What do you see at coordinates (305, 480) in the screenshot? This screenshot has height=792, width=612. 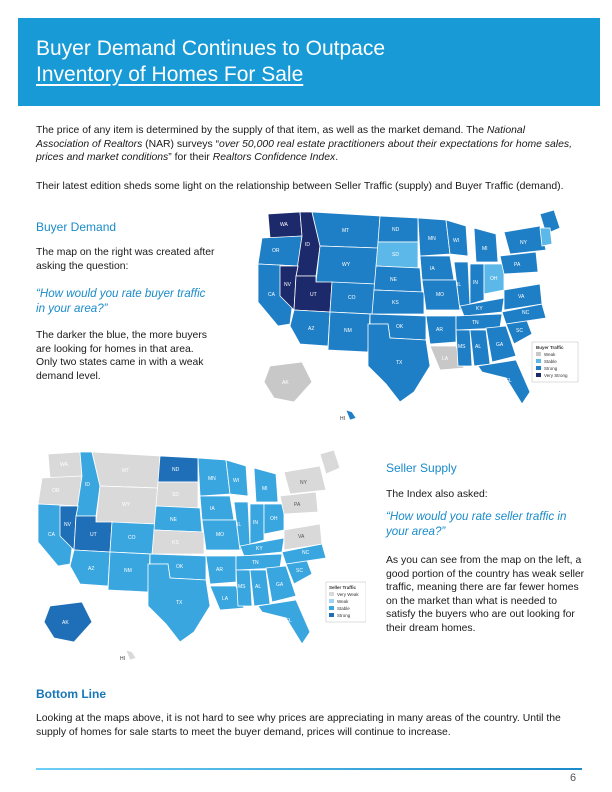 I see `state-ny` at bounding box center [305, 480].